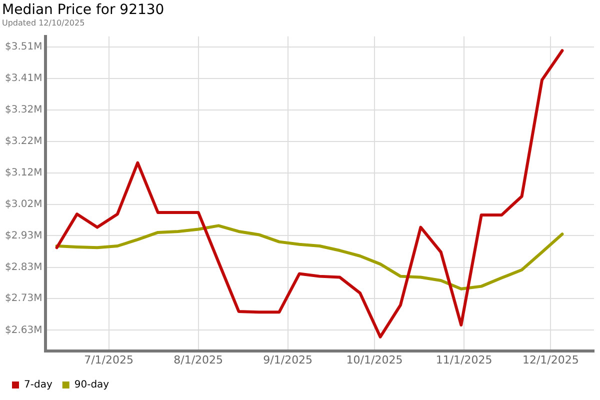 This screenshot has height=400, width=600. Describe the element at coordinates (199, 359) in the screenshot. I see `x-tick-label: 8/1/2025` at that location.